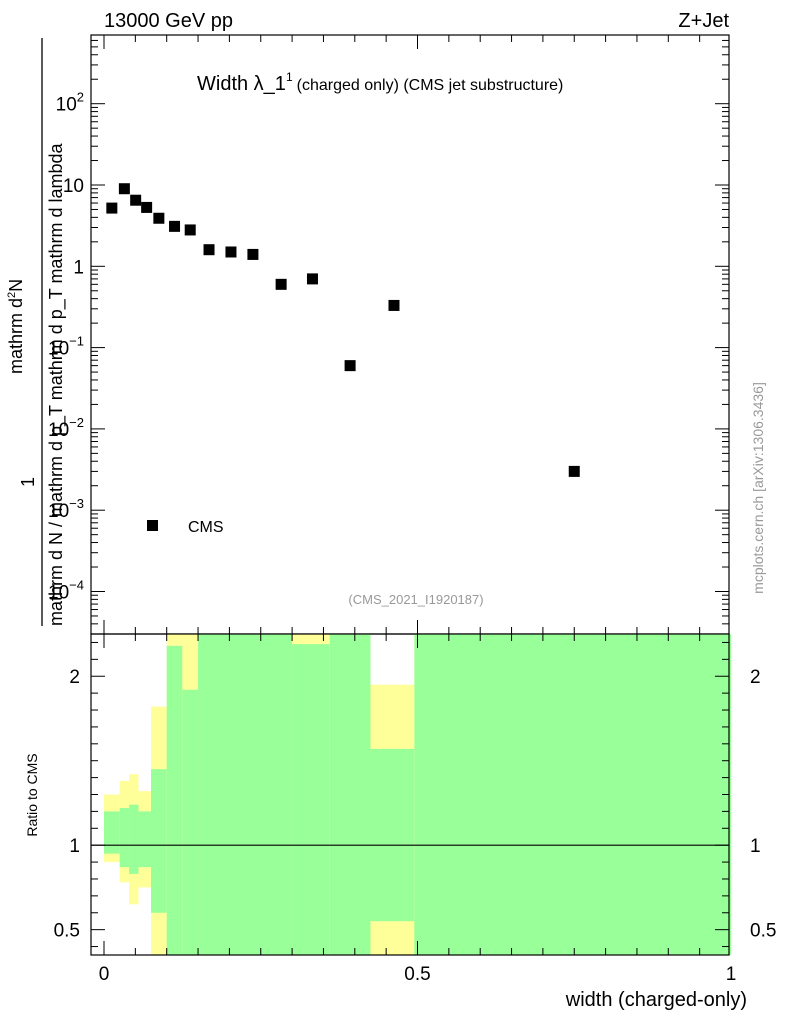 The width and height of the screenshot is (786, 1024). I want to click on header-left-label: 13000 GeV pp, so click(168, 21).